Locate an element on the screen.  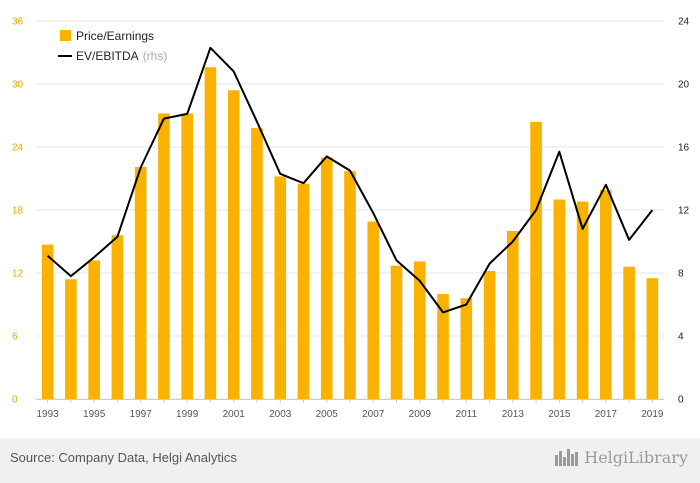
x-tick-label: 2007 is located at coordinates (373, 414).